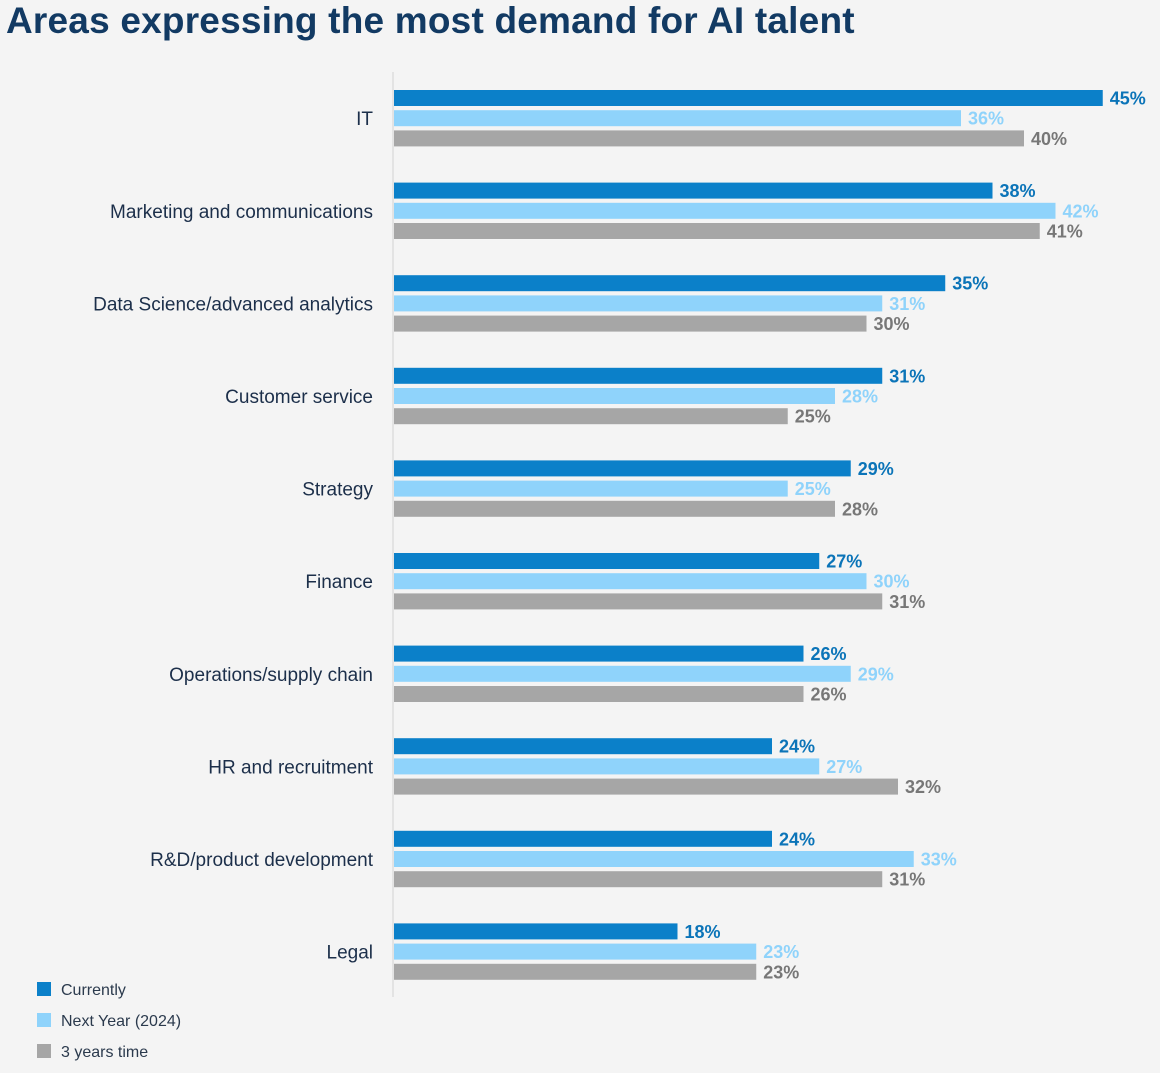 This screenshot has width=1160, height=1073. I want to click on category-label: Finance, so click(339, 582).